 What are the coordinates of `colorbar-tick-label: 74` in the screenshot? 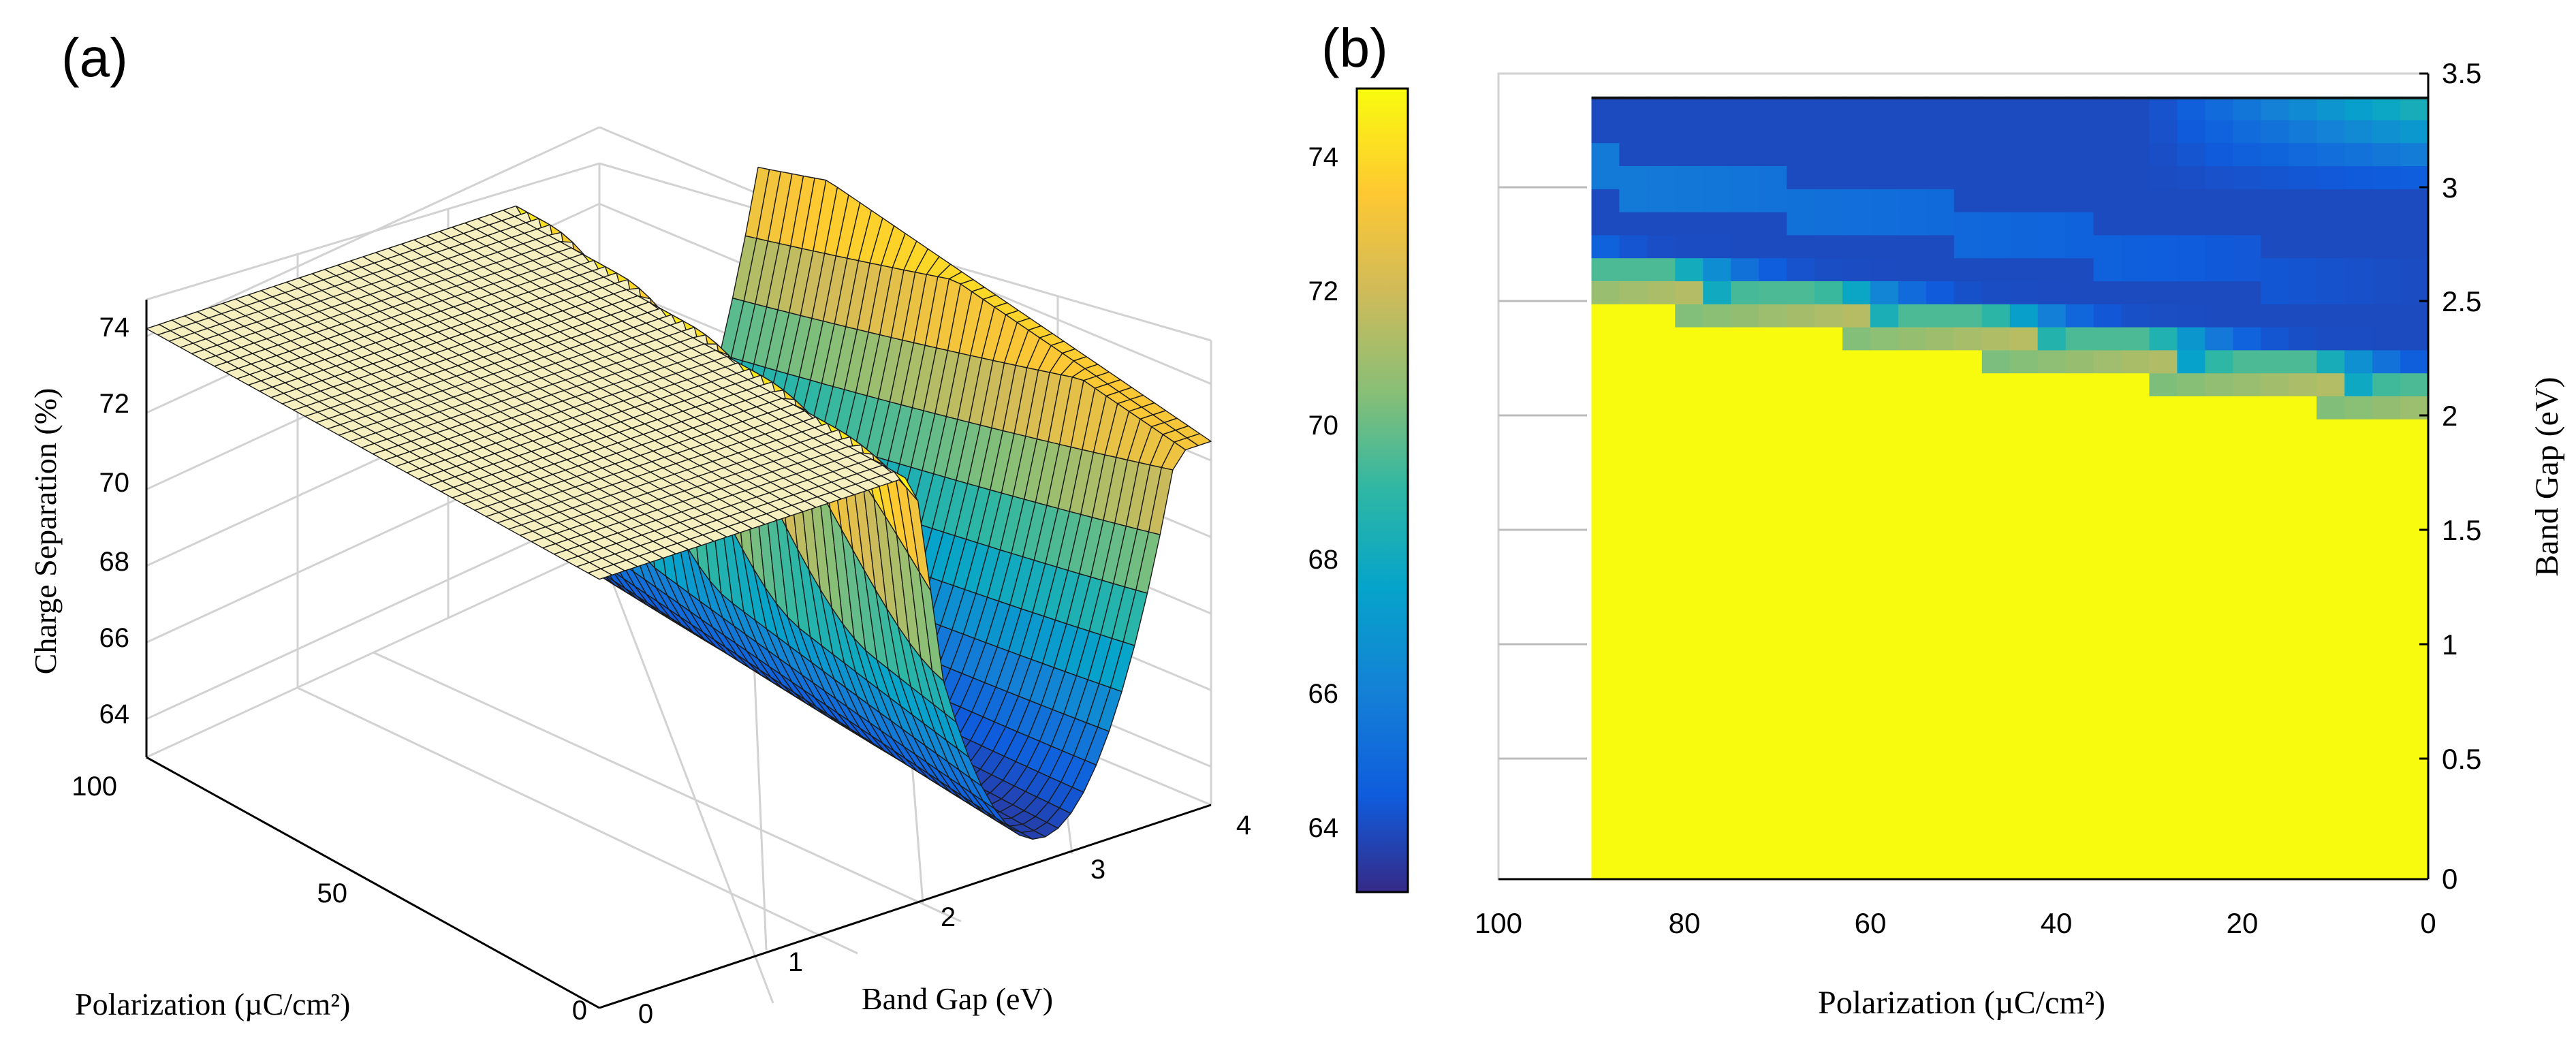 It's located at (1323, 157).